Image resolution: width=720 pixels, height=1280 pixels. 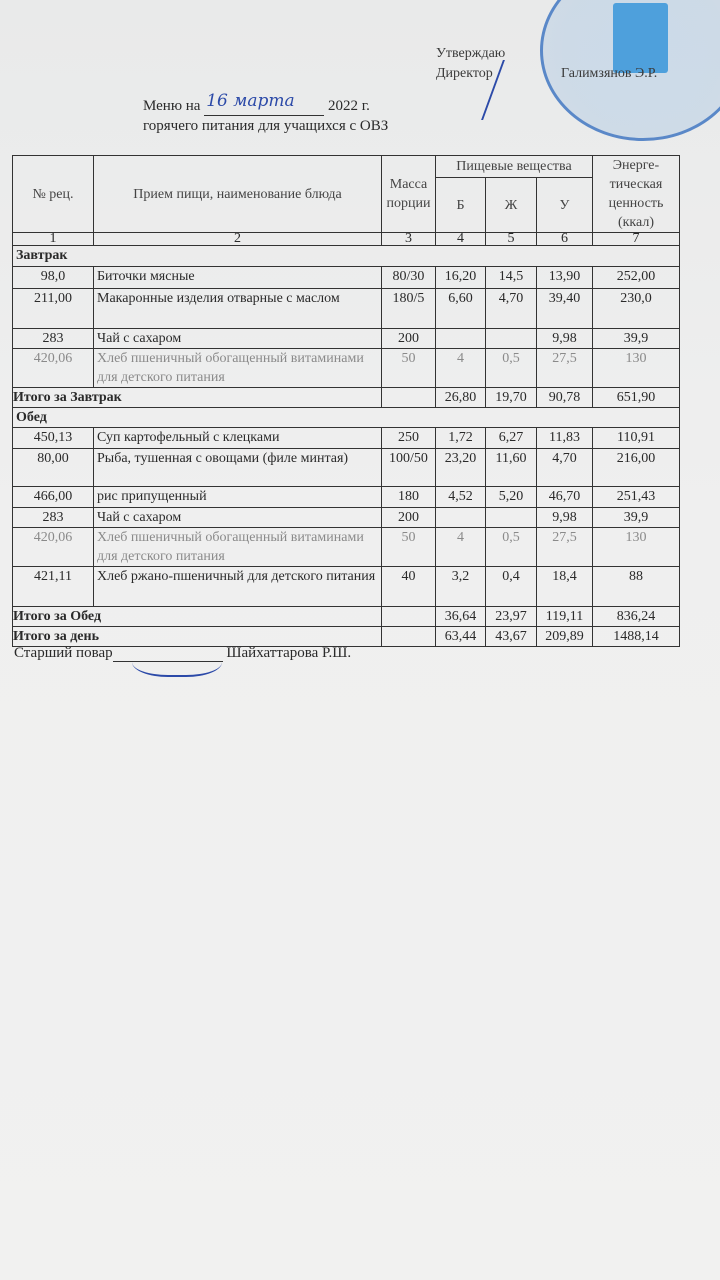 I want to click on total-b: 63,44, so click(x=460, y=636).